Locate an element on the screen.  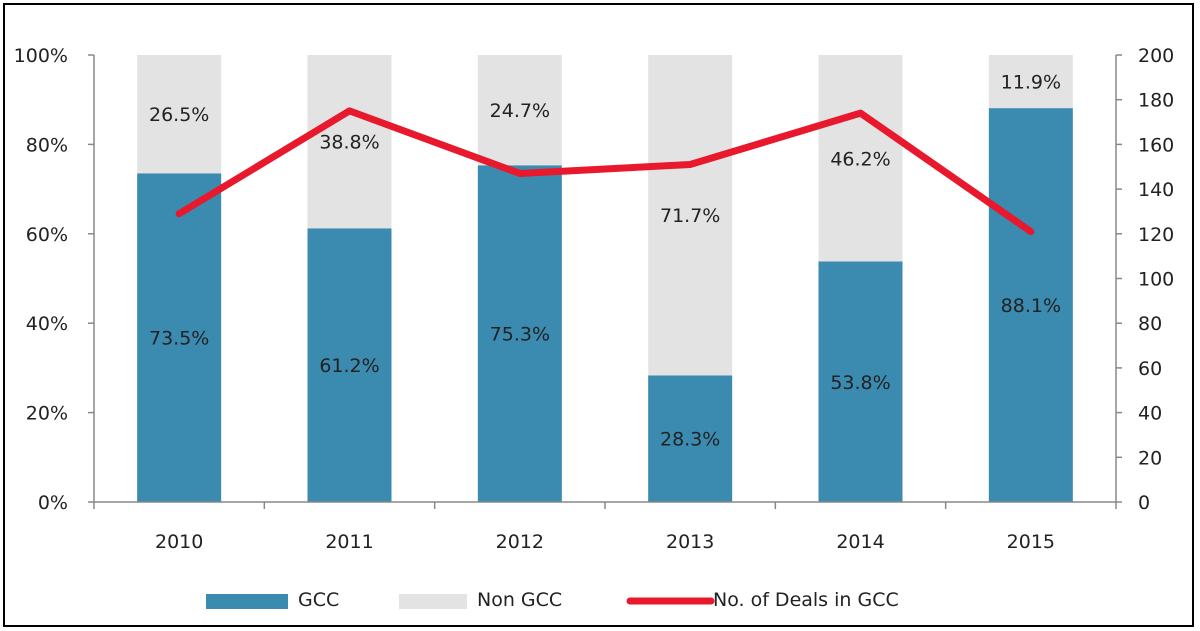
right-tick-label: 160 is located at coordinates (1156, 145).